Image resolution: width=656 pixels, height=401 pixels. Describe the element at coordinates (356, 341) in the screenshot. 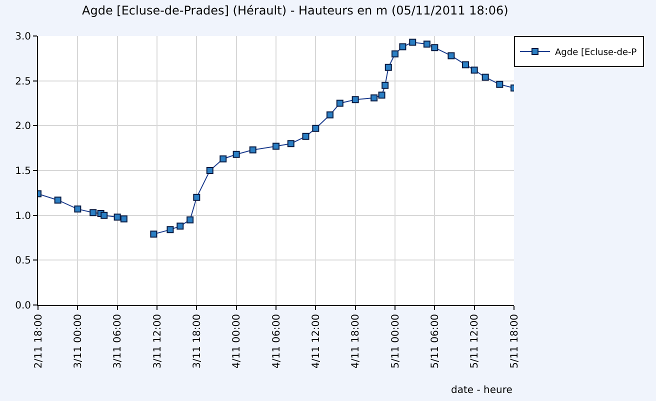

I see `x-tick-label: 4/11 18:00` at that location.